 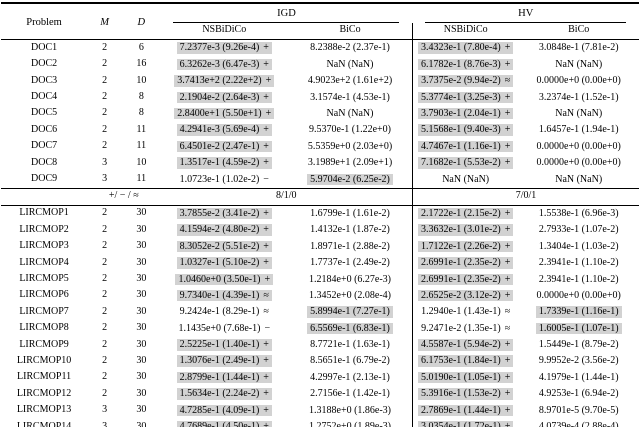 I want to click on highlighted-value: 4.5587e-1 (5.94e-2) +, so click(x=466, y=345).